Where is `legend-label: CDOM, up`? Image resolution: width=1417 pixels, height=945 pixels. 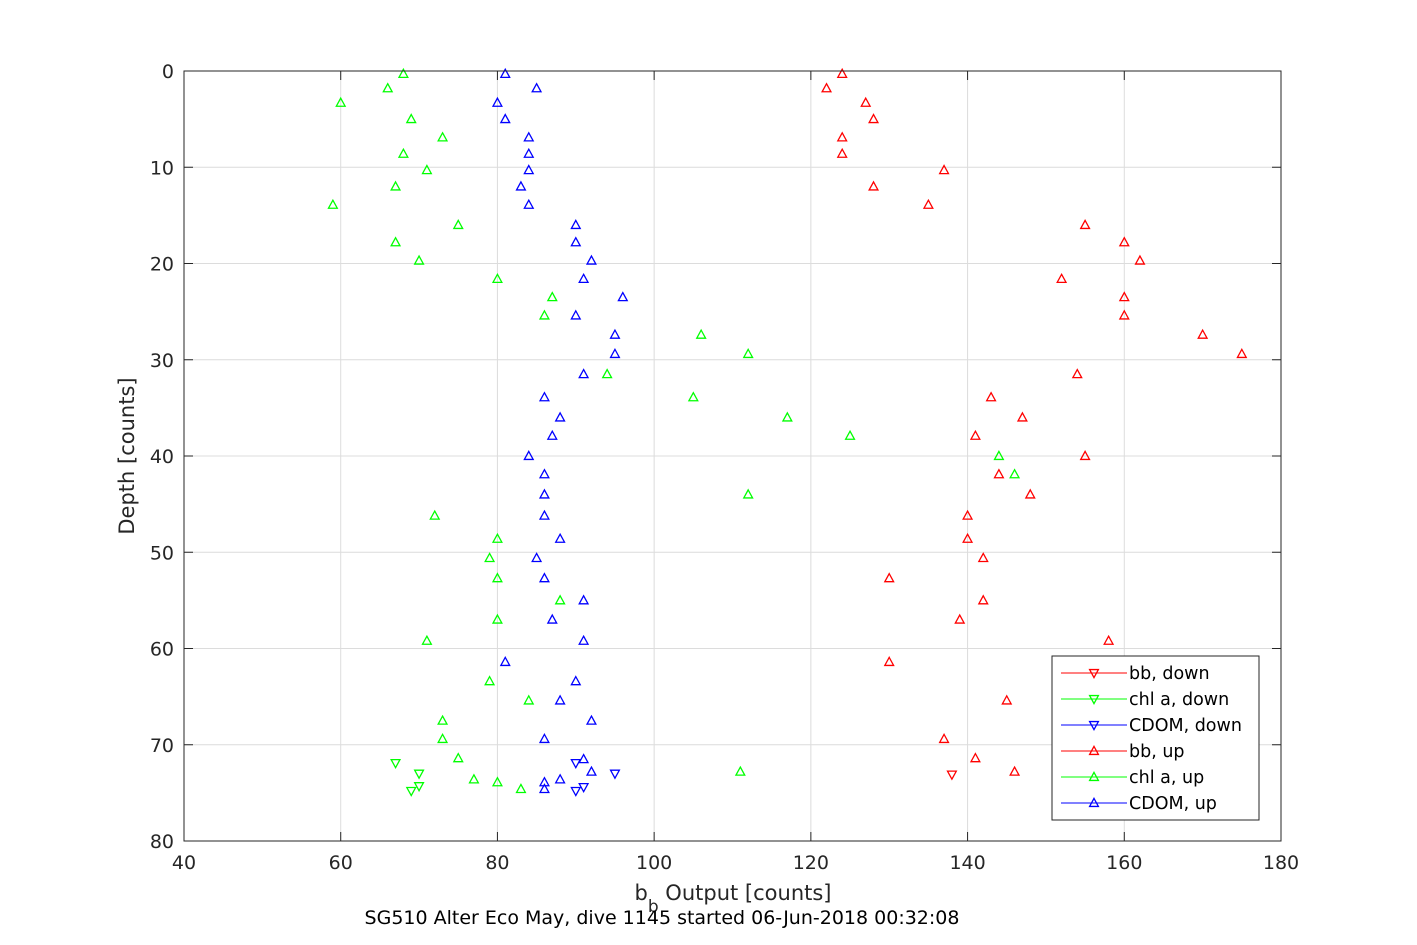
legend-label: CDOM, up is located at coordinates (1173, 804).